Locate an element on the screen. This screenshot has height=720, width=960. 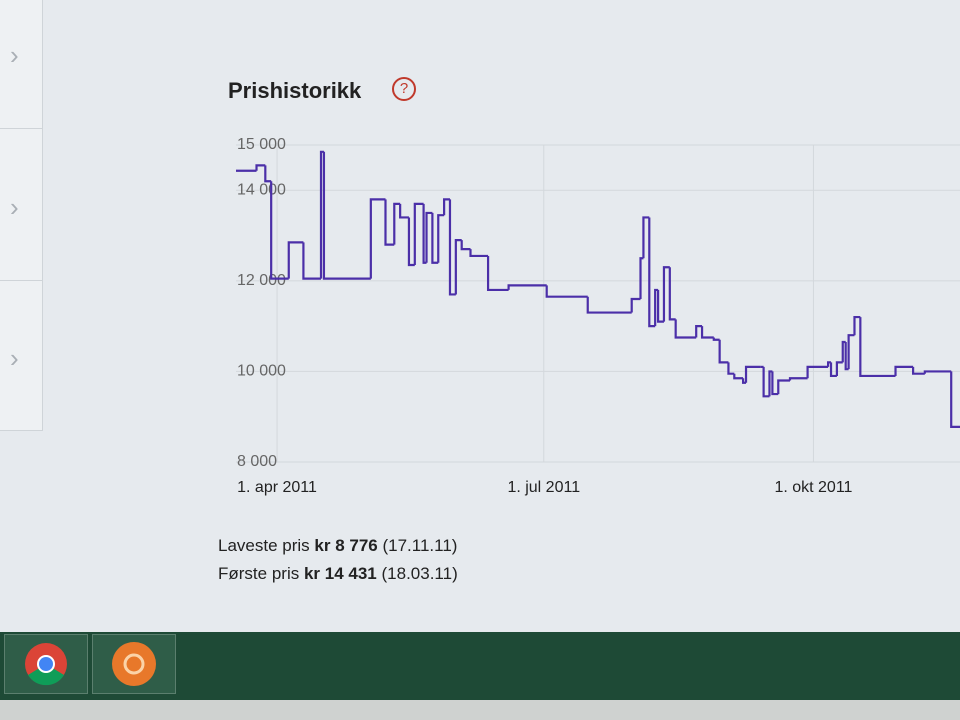
heading: Prishistorikk is located at coordinates (295, 90).